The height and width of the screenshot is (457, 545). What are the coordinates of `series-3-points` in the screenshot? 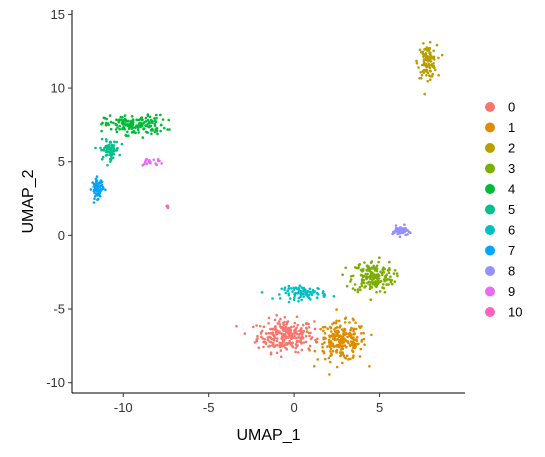 It's located at (370, 279).